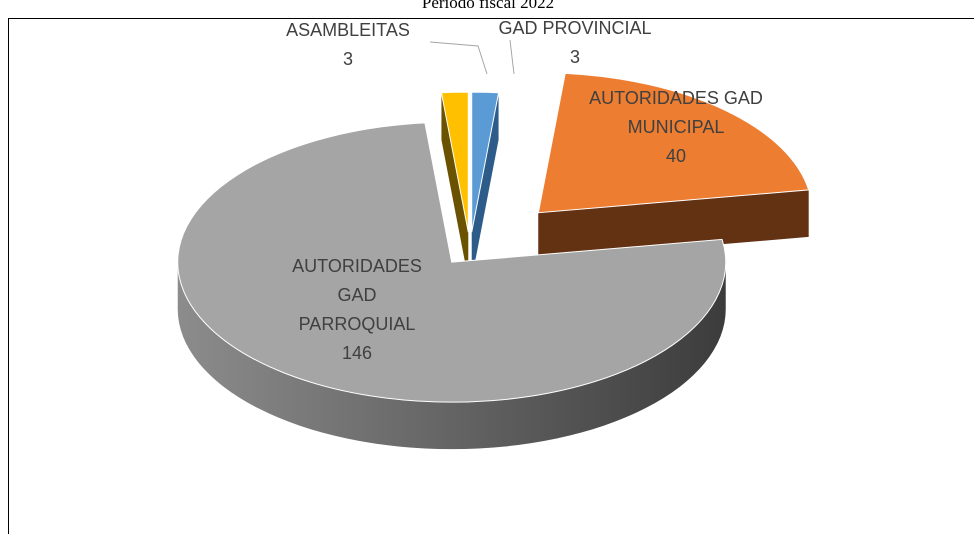 The image size is (976, 536). Describe the element at coordinates (357, 295) in the screenshot. I see `category-label: AUTORIDADES GAD PARROQUIAL` at that location.